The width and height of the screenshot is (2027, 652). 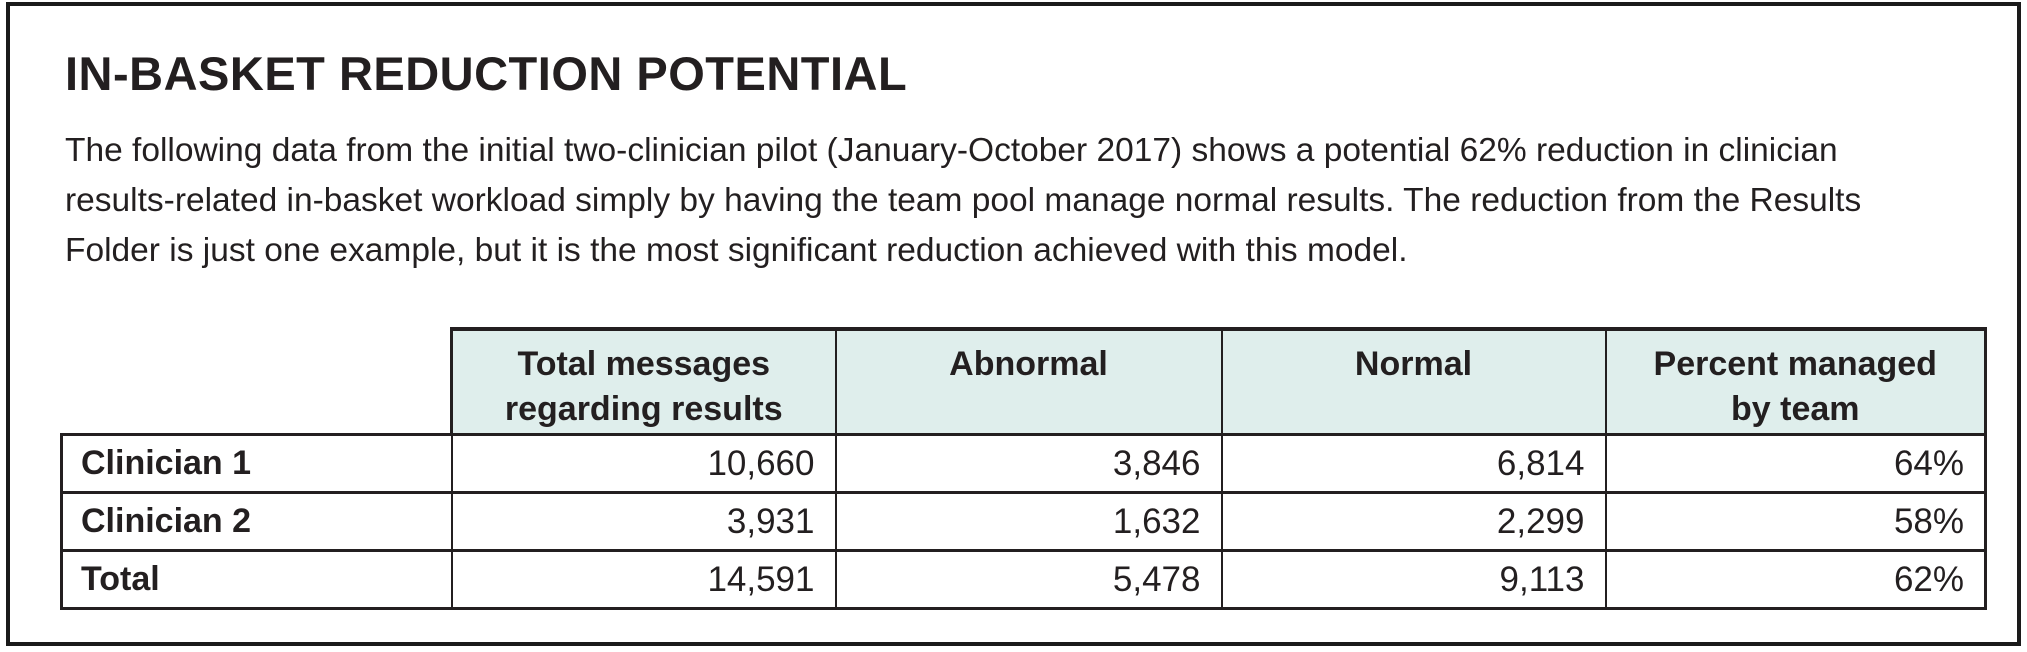 What do you see at coordinates (257, 382) in the screenshot?
I see `header-empty-corner-cell` at bounding box center [257, 382].